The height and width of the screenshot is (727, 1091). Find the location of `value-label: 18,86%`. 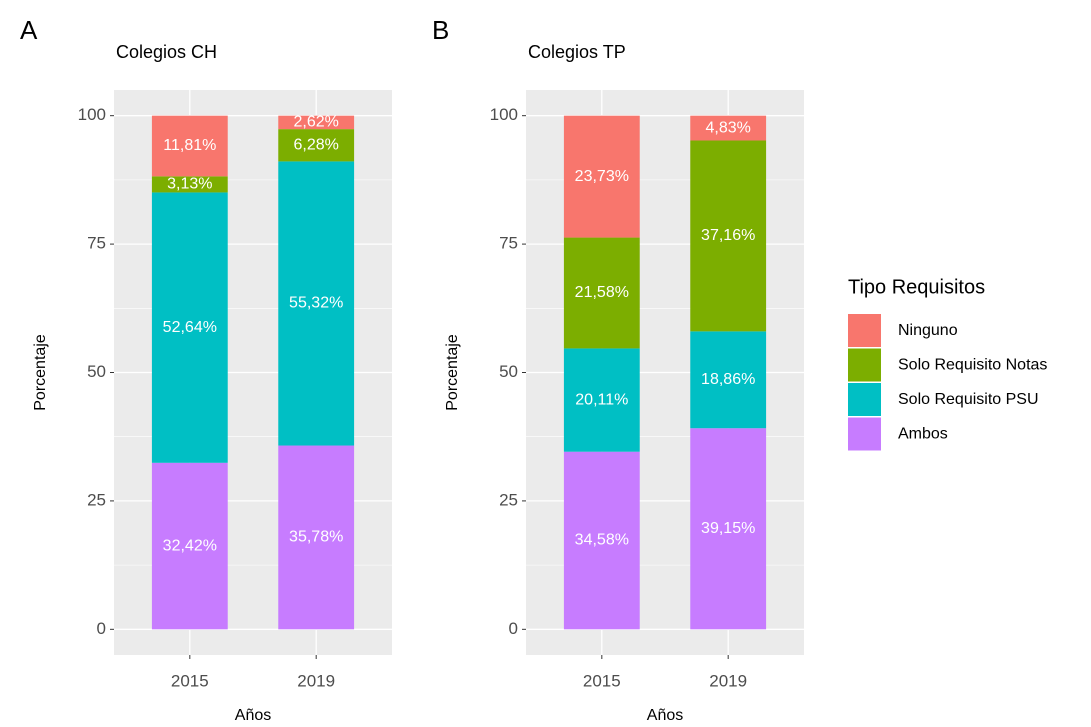

value-label: 18,86% is located at coordinates (728, 379).